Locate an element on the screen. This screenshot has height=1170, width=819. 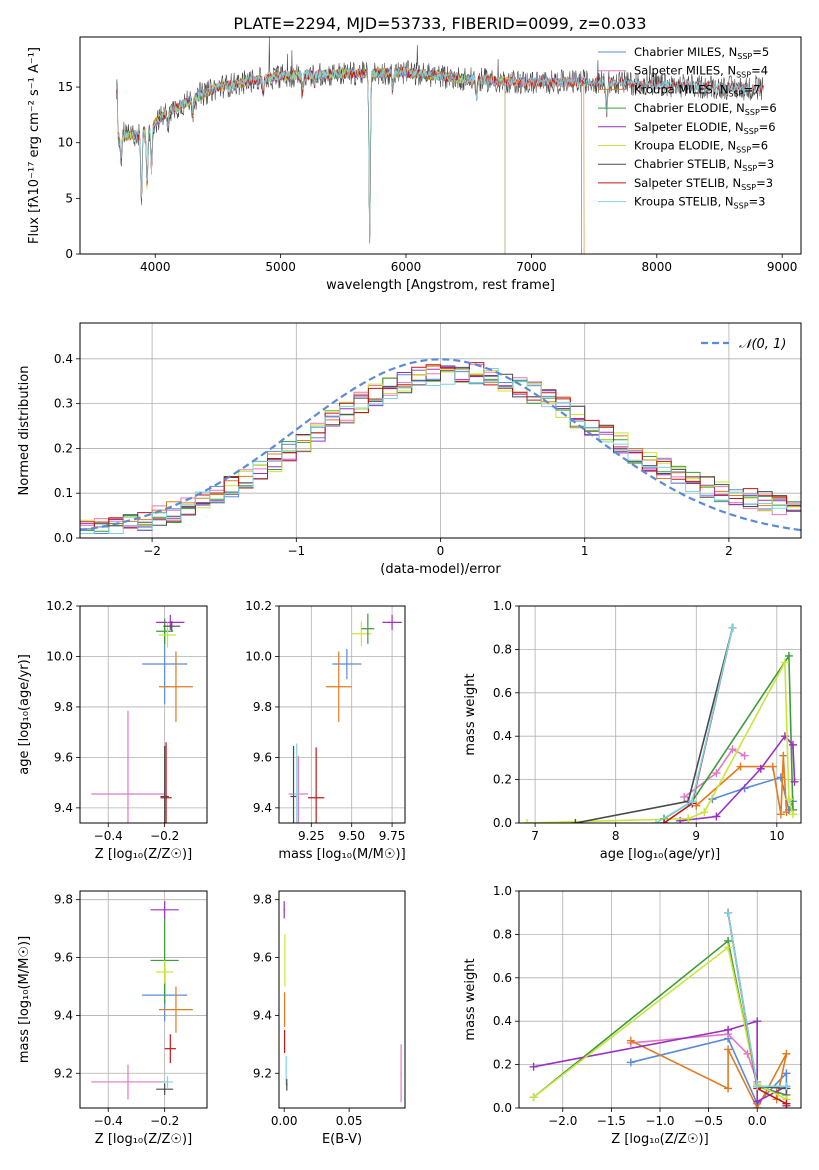
y-tick-label: 9.2 is located at coordinates (262, 1073).